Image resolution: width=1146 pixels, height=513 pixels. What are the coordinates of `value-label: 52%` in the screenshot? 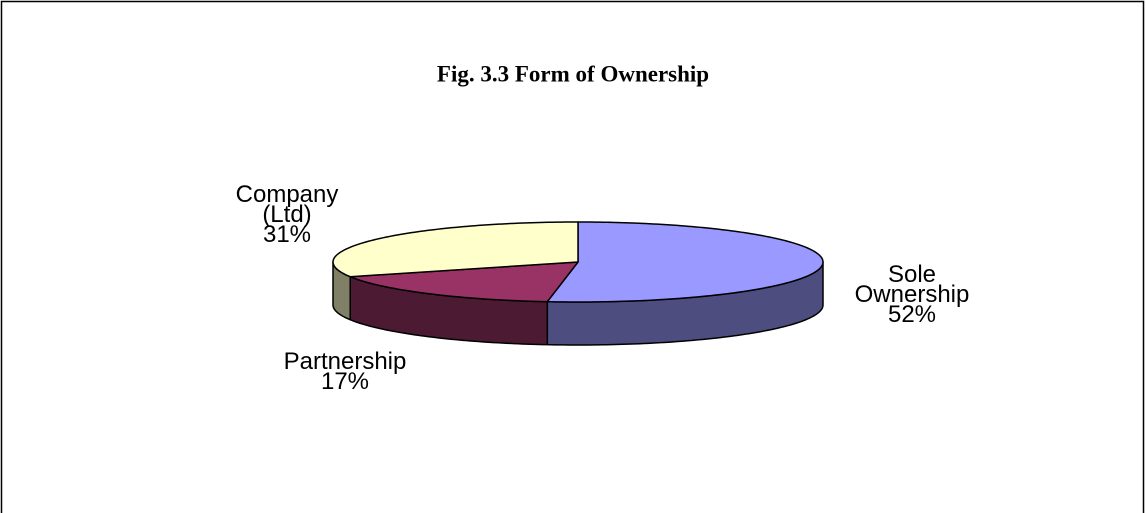 It's located at (912, 314).